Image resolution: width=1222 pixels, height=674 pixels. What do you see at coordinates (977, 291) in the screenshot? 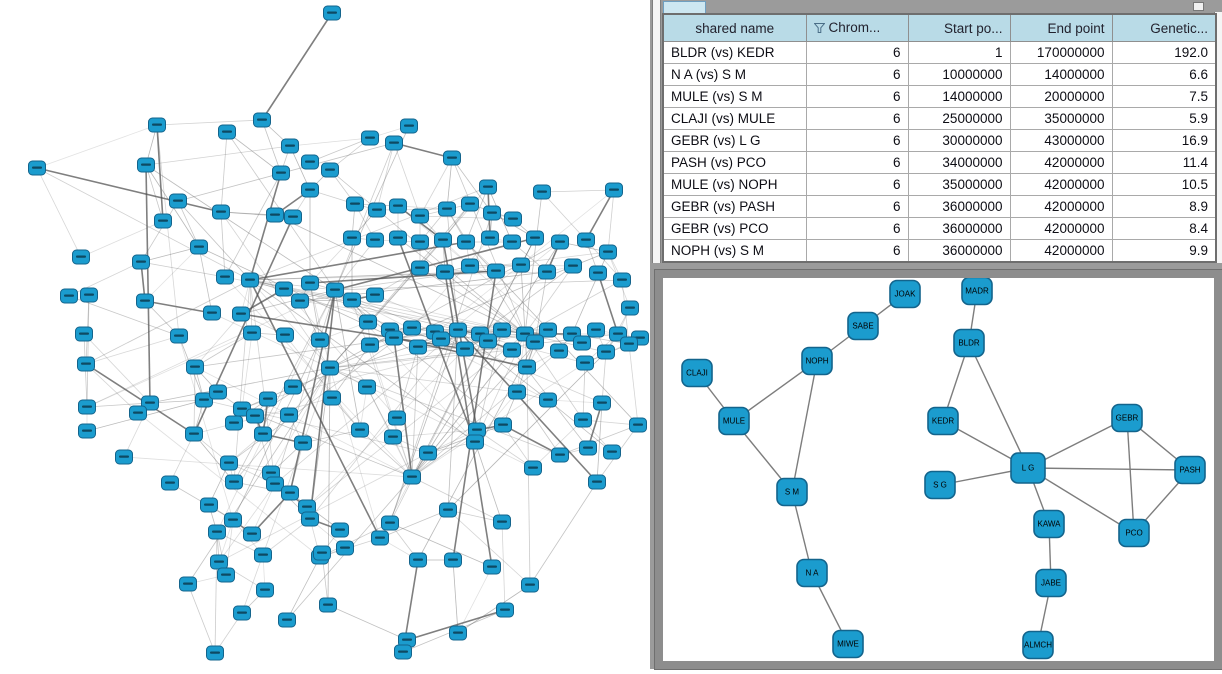
I see `subnetwork-node: MADR` at bounding box center [977, 291].